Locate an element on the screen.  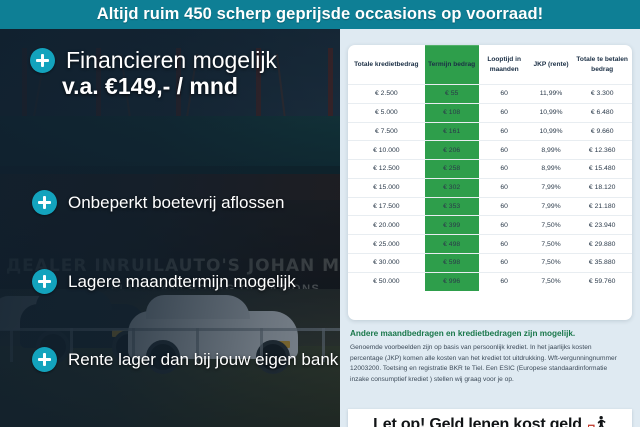
benefit-label: Onbeperkt boetevrij aflossen is located at coordinates (176, 202).